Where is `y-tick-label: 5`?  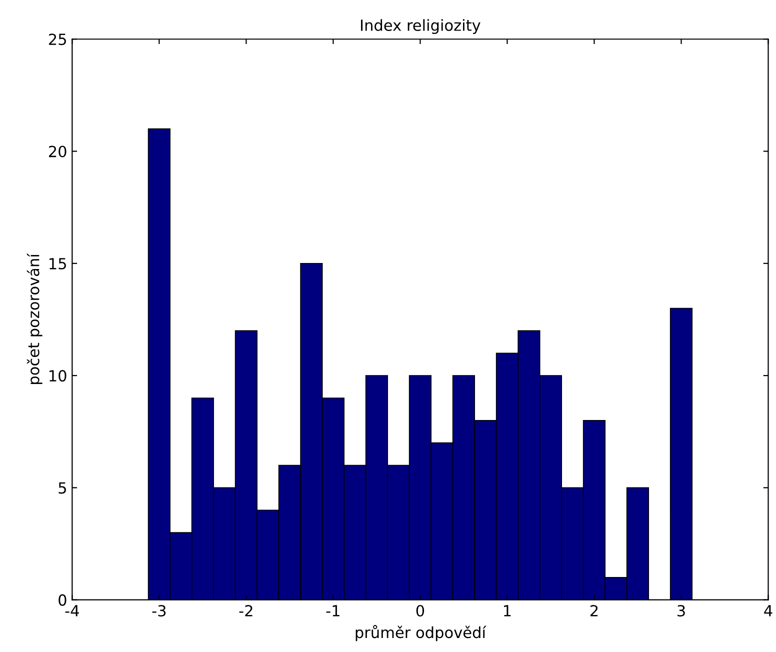 y-tick-label: 5 is located at coordinates (62, 488).